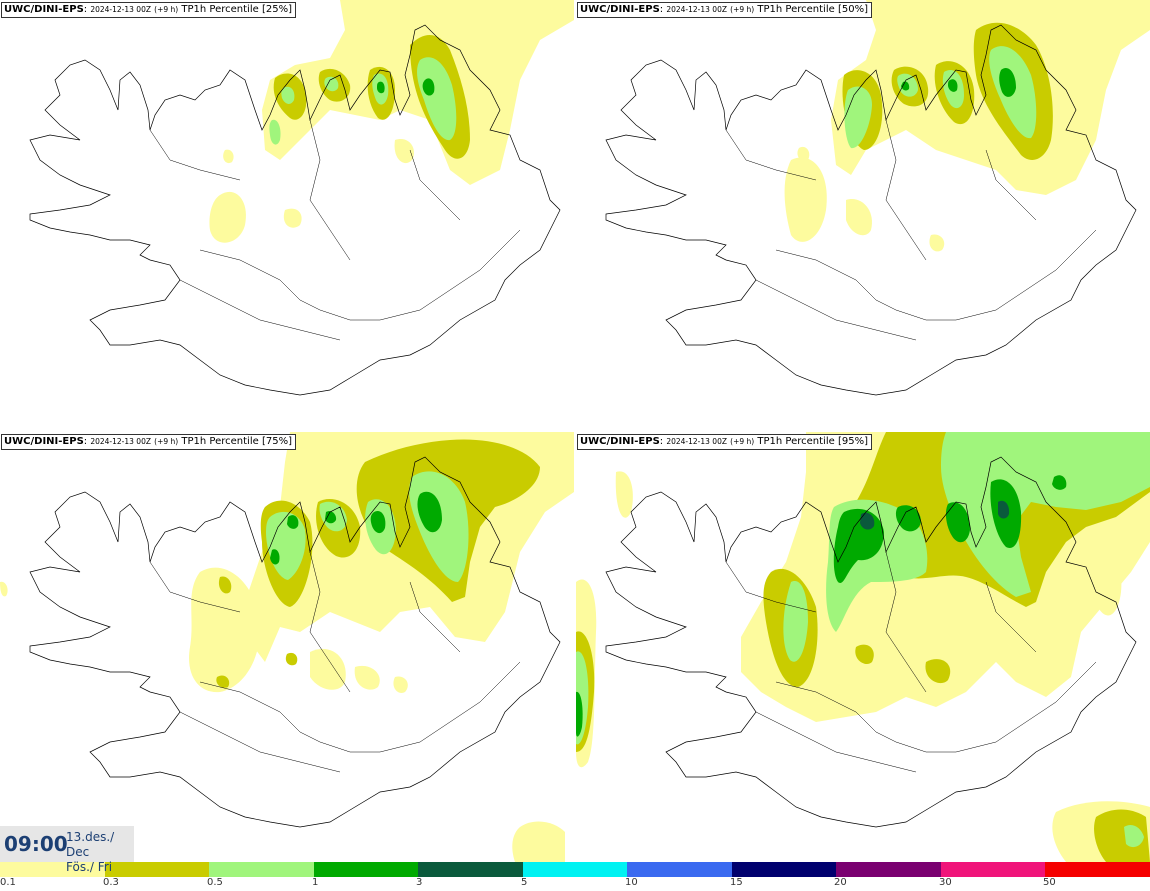 The image size is (1150, 891). Describe the element at coordinates (1049, 882) in the screenshot. I see `legend-tick-label: 50` at that location.